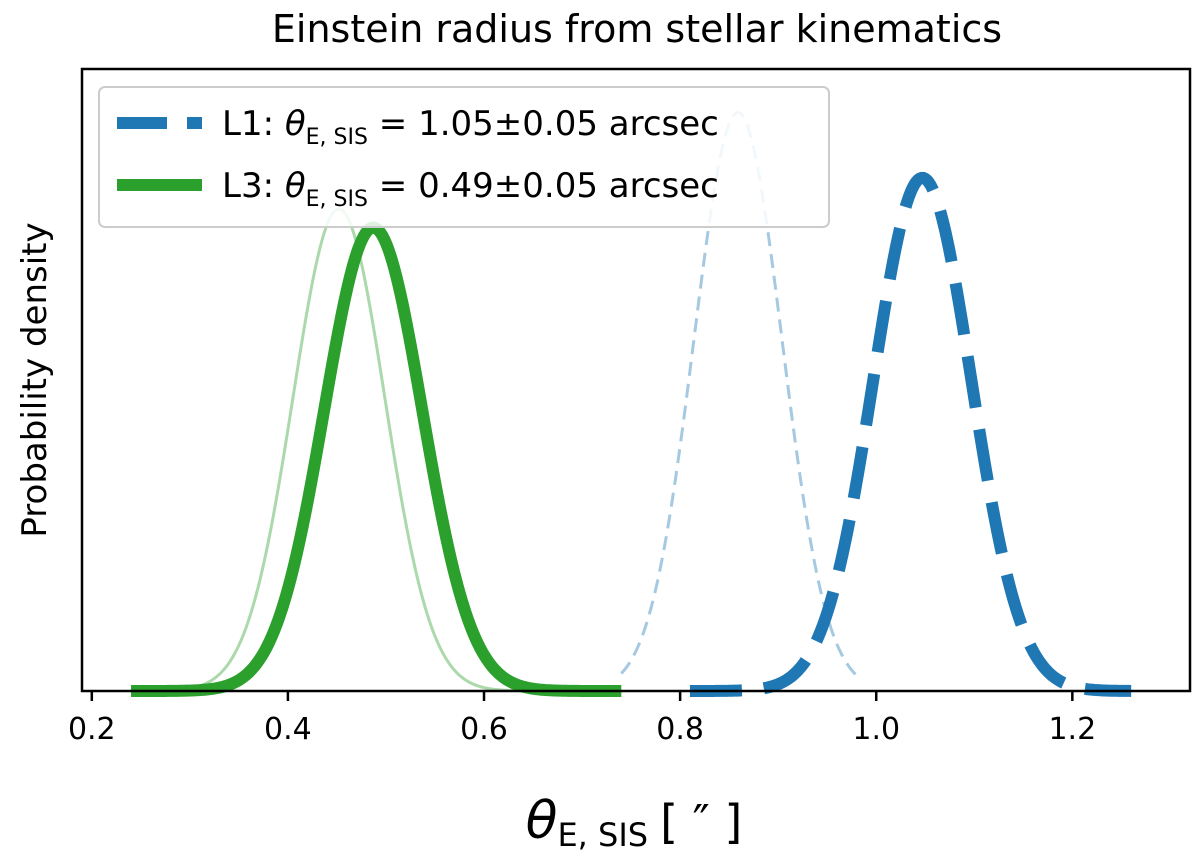 This screenshot has width=1200, height=856. Describe the element at coordinates (602, 835) in the screenshot. I see `x-axis-label-subscript: E, SIS` at that location.